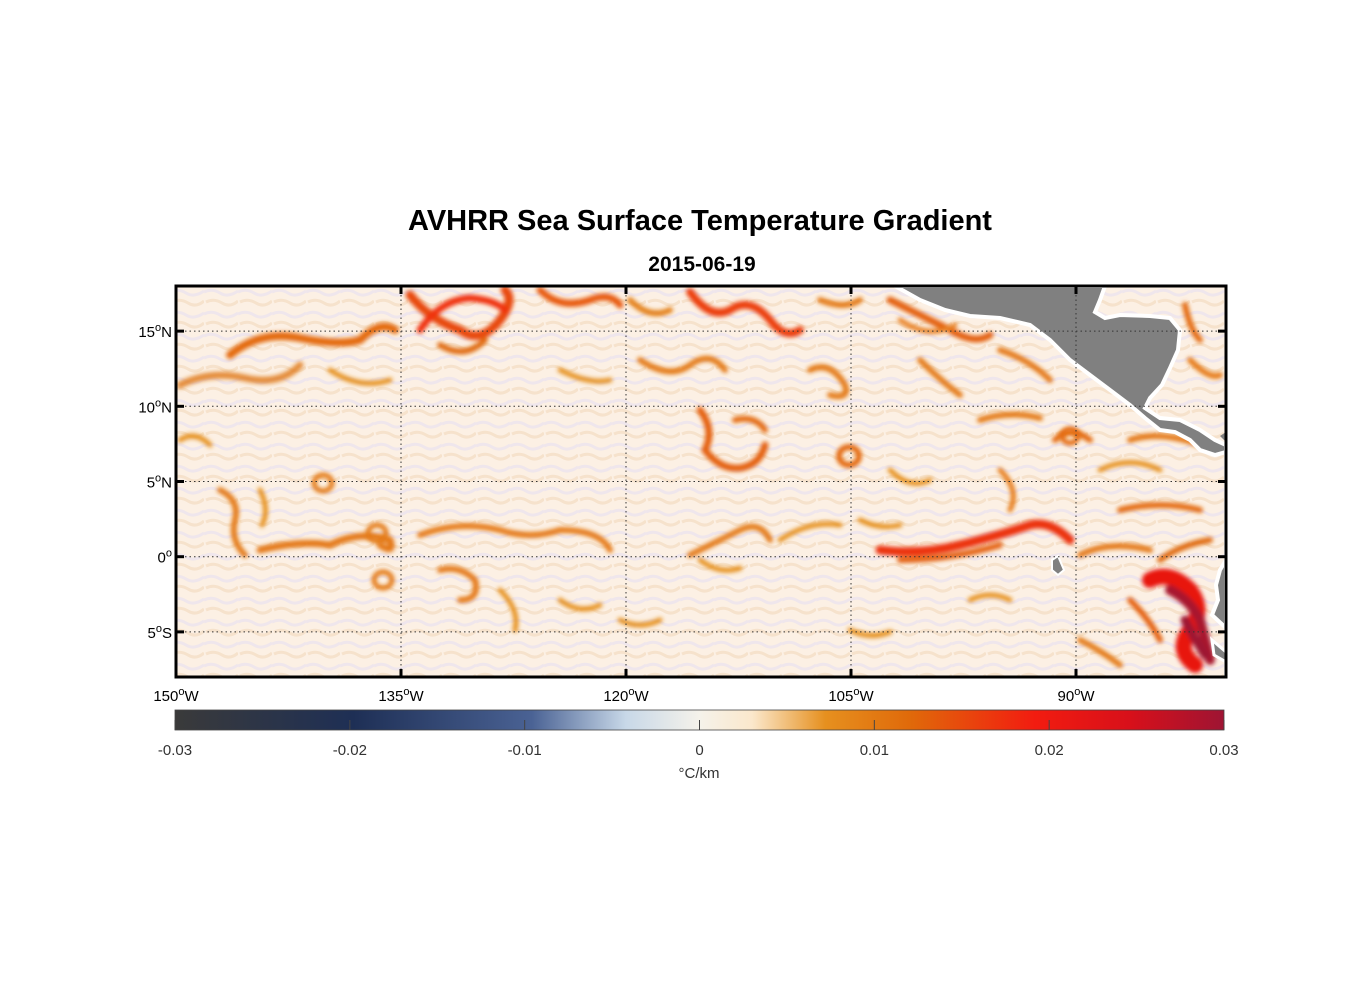  I want to click on latitude-labels: 15oN 10oN 5oN 0o 5oS, so click(155, 482).